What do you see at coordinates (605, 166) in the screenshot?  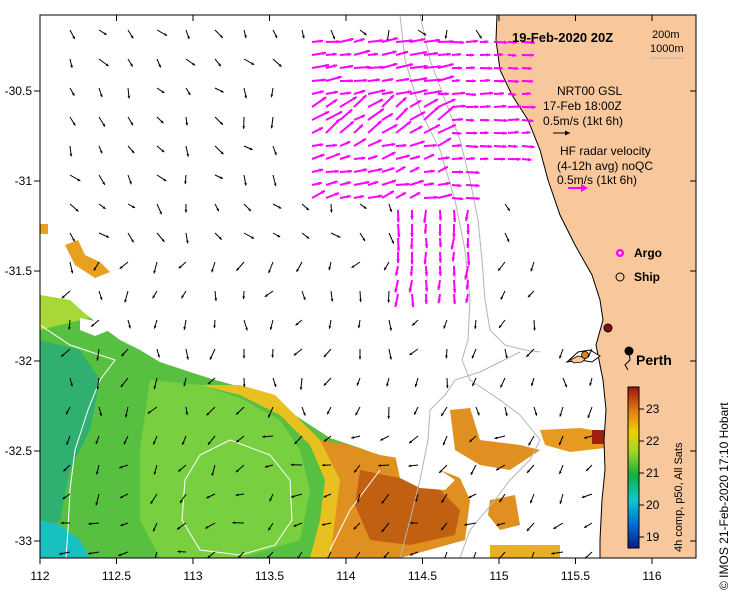 I see `radar-legend-avg: (4-12h avg) noQC` at bounding box center [605, 166].